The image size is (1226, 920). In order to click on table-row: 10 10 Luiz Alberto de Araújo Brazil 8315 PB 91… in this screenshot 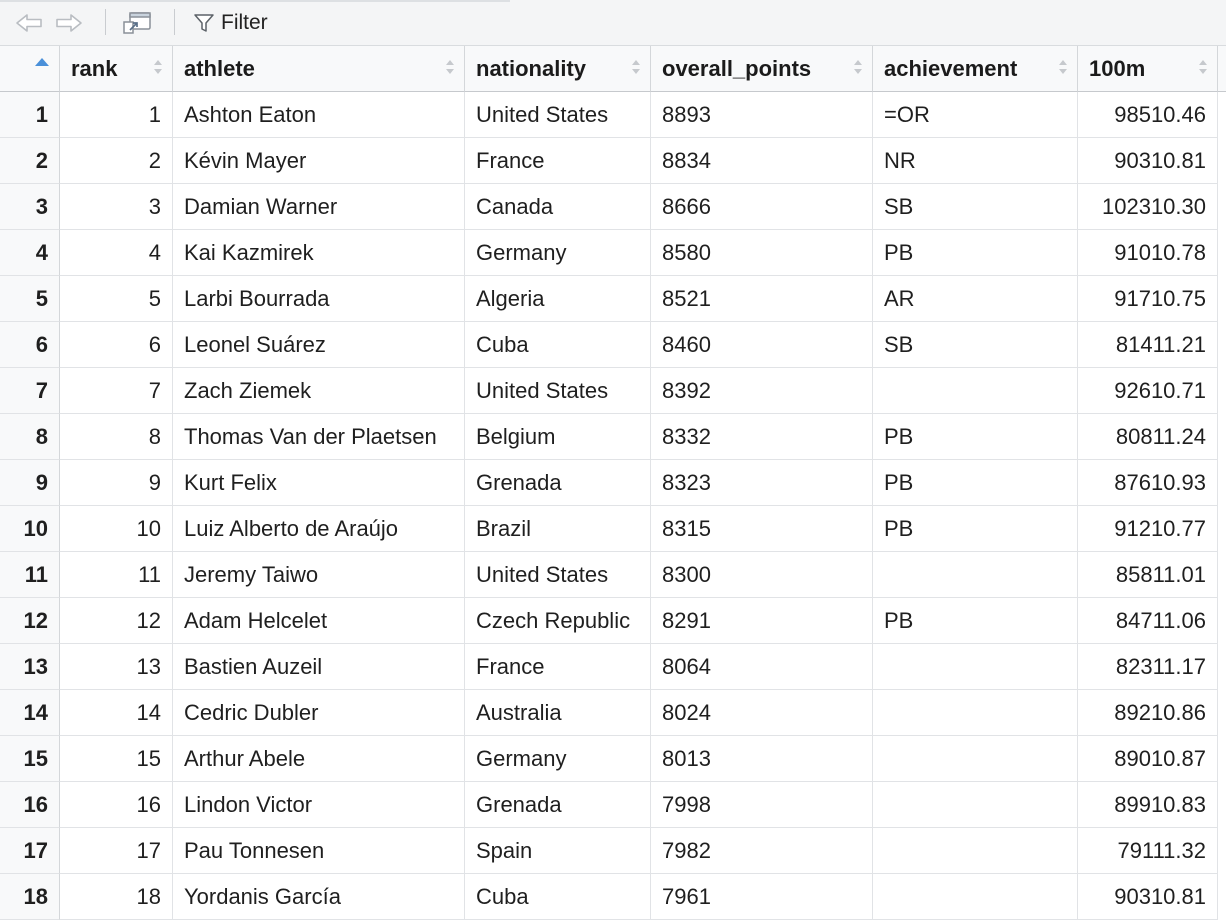, I will do `click(613, 529)`.